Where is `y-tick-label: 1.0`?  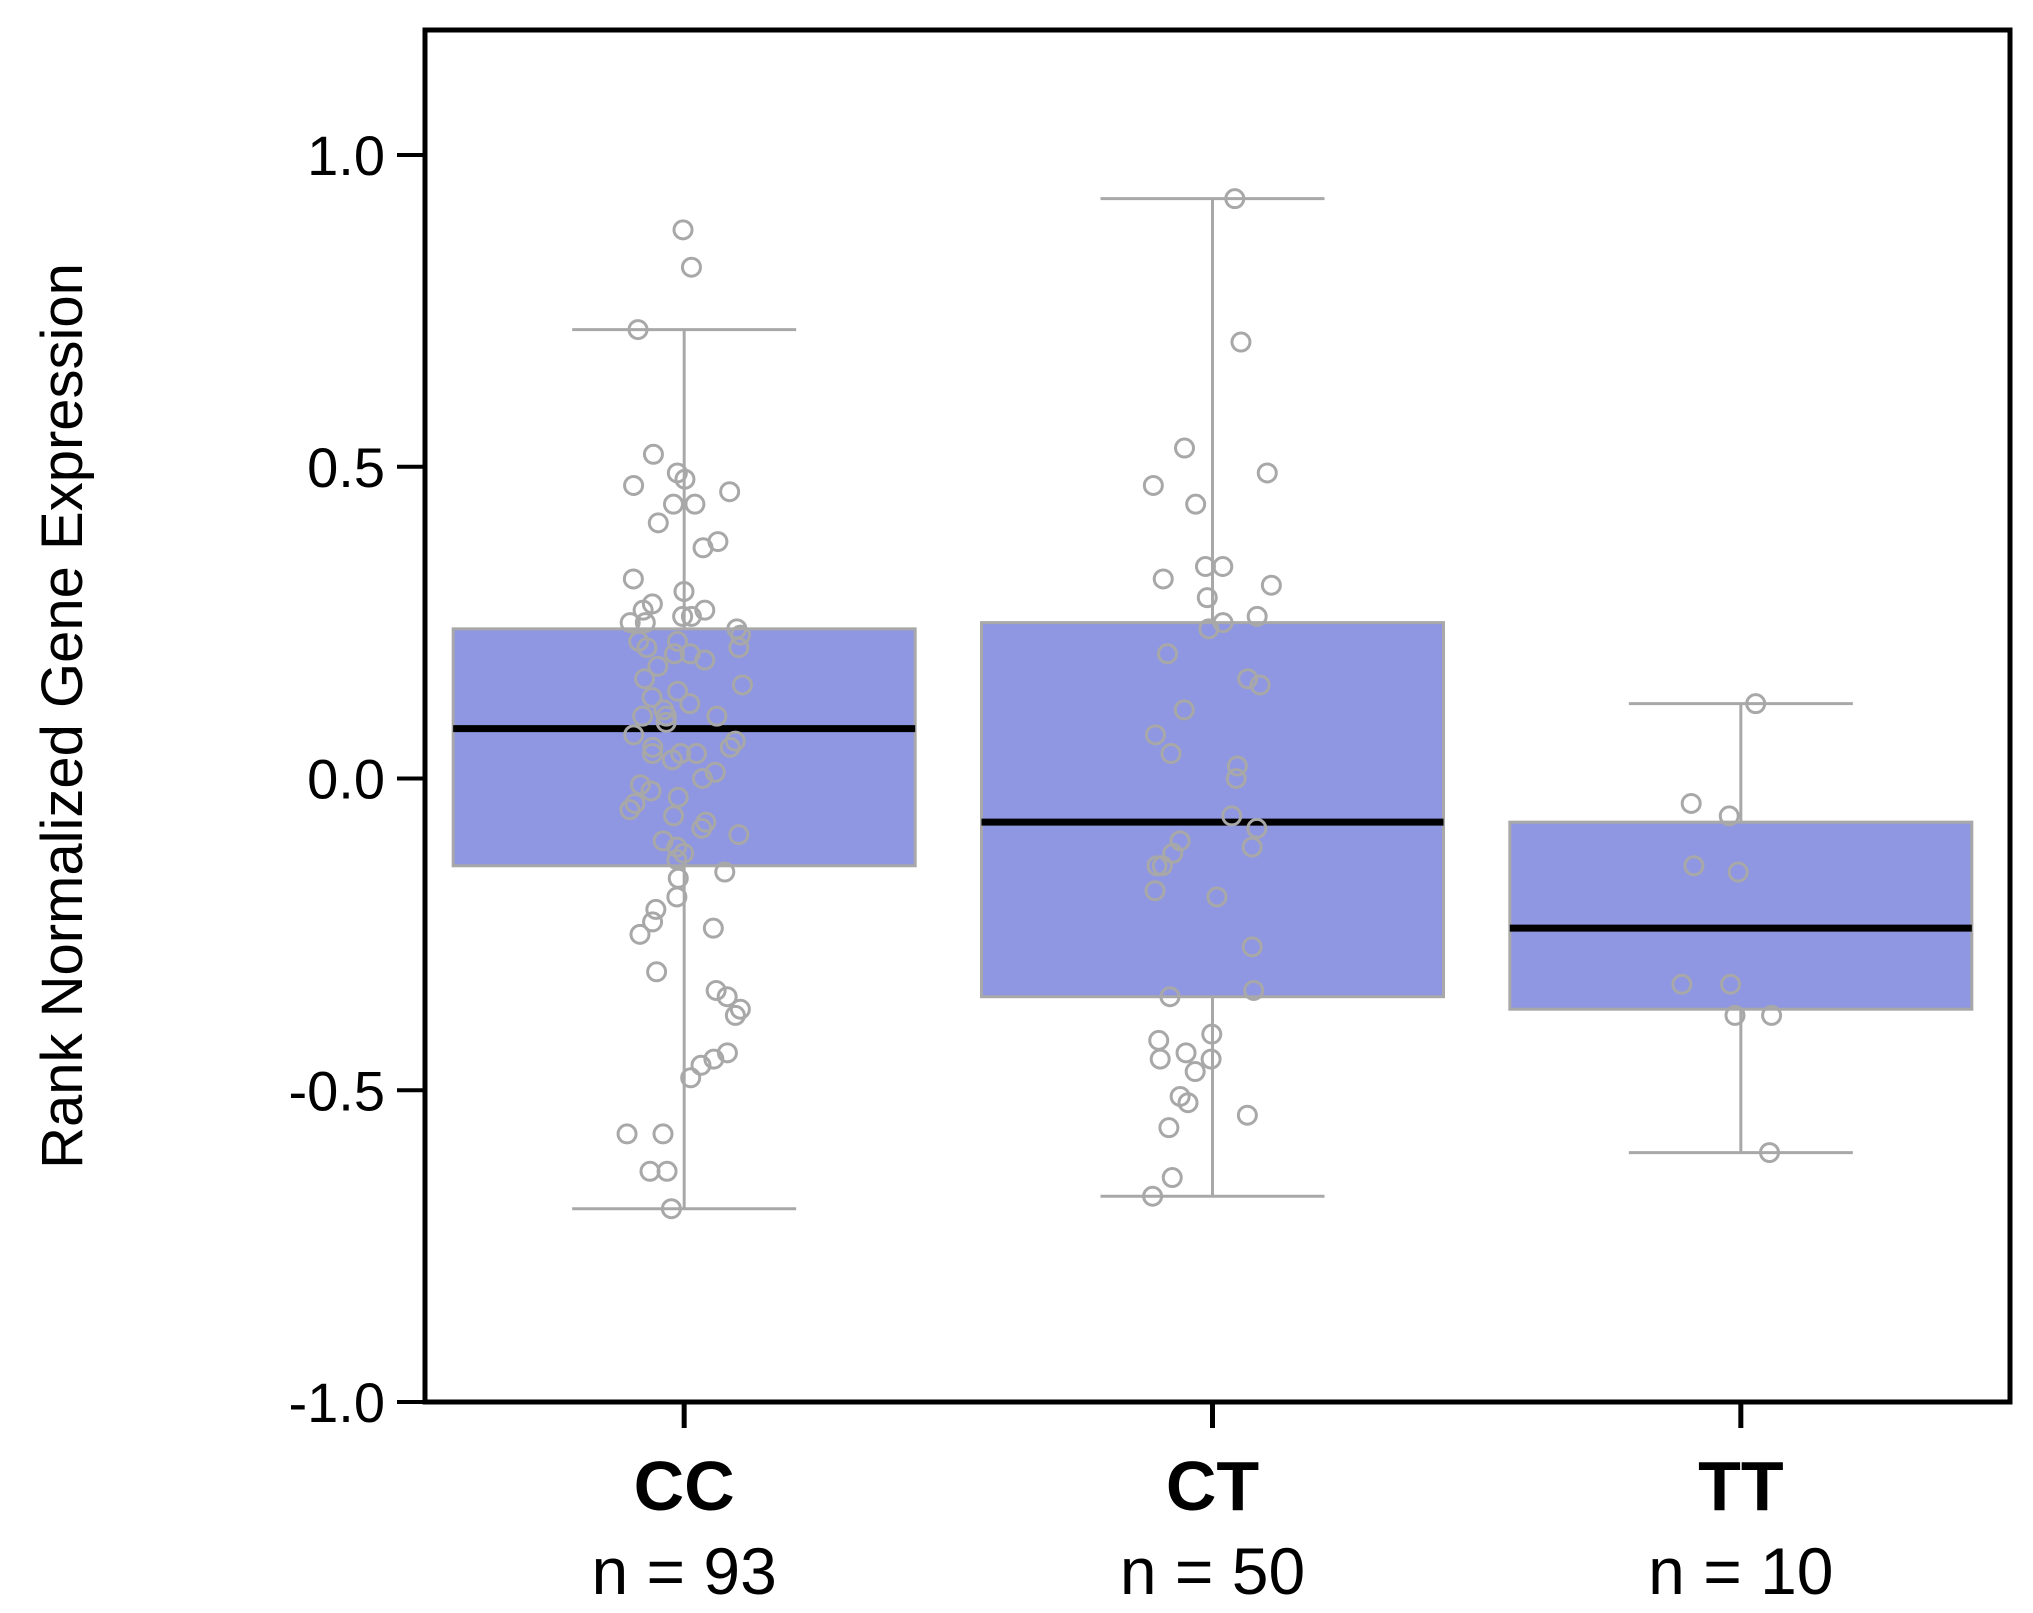 y-tick-label: 1.0 is located at coordinates (346, 155).